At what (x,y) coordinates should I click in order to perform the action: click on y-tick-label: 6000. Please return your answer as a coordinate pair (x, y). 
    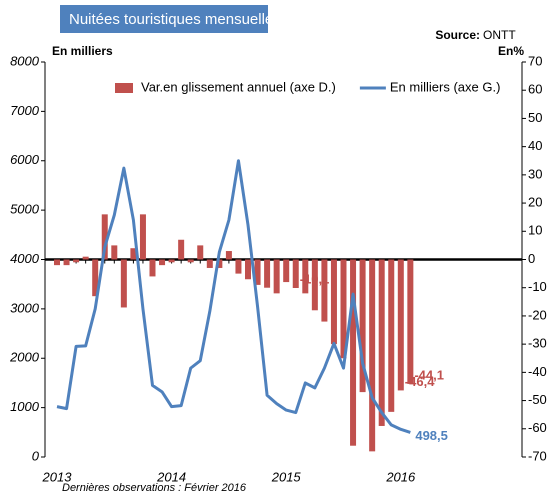
    Looking at the image, I should click on (25, 159).